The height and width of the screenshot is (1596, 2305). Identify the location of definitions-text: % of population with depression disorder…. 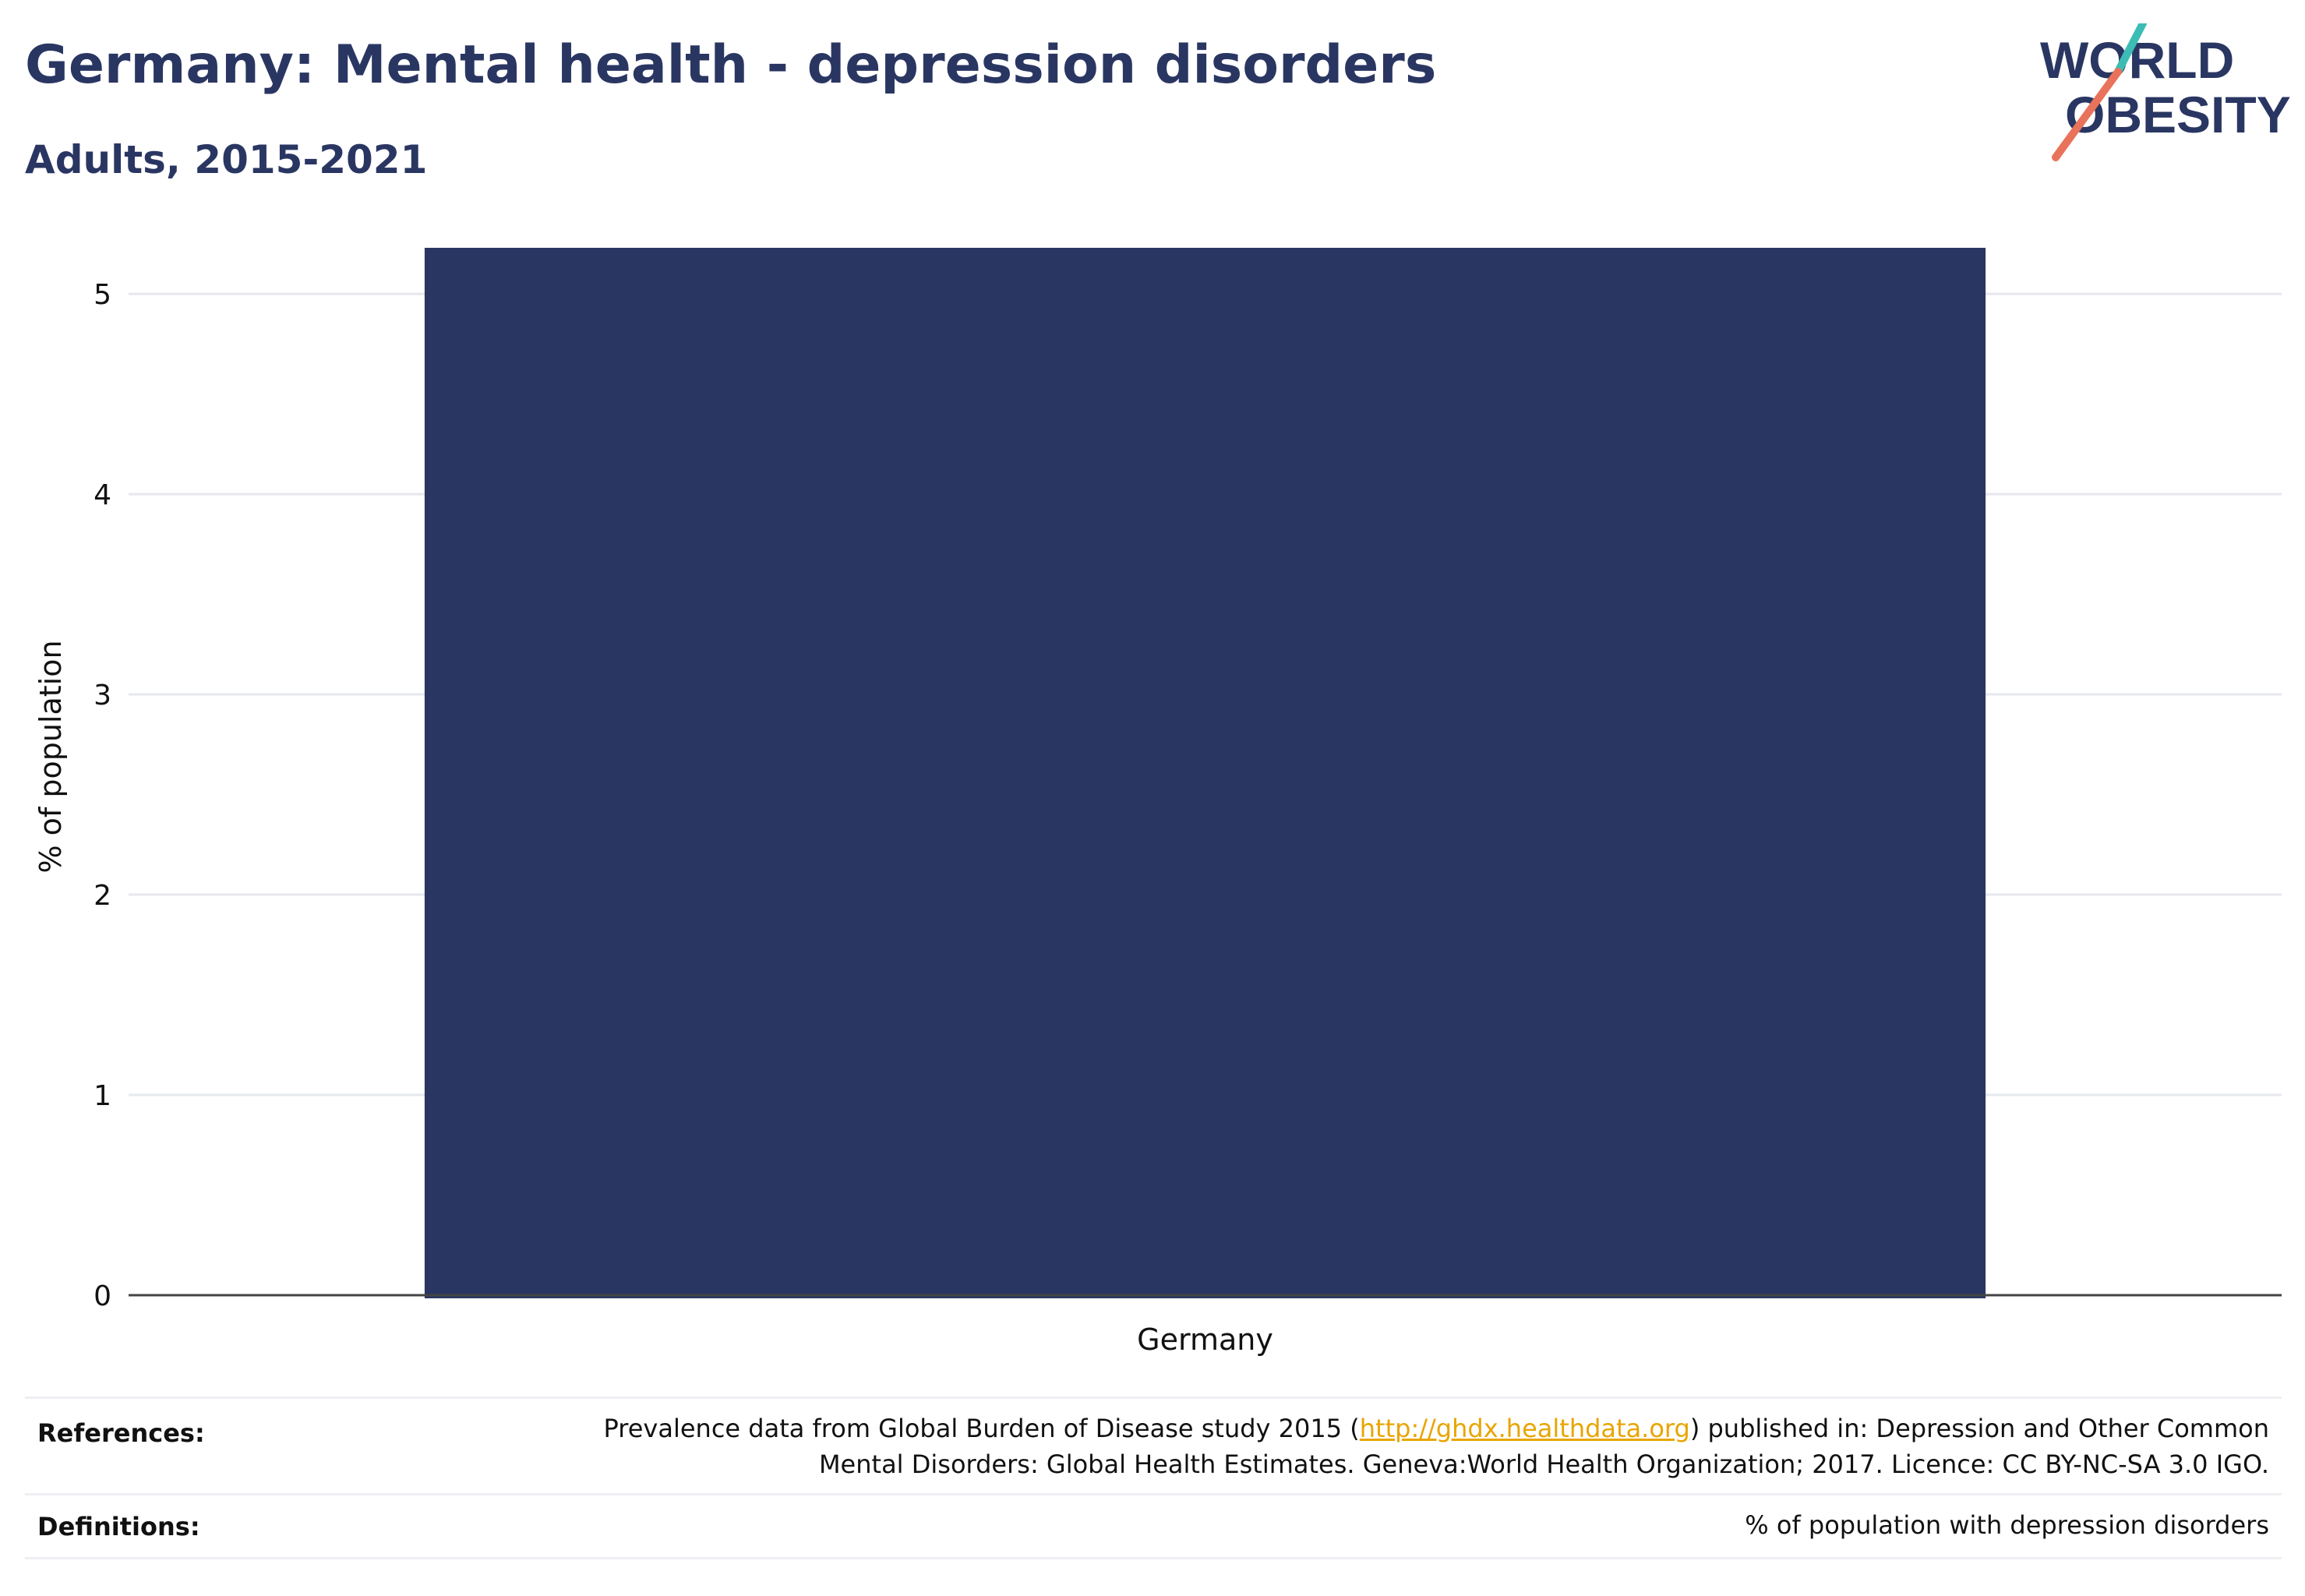
(2007, 1525).